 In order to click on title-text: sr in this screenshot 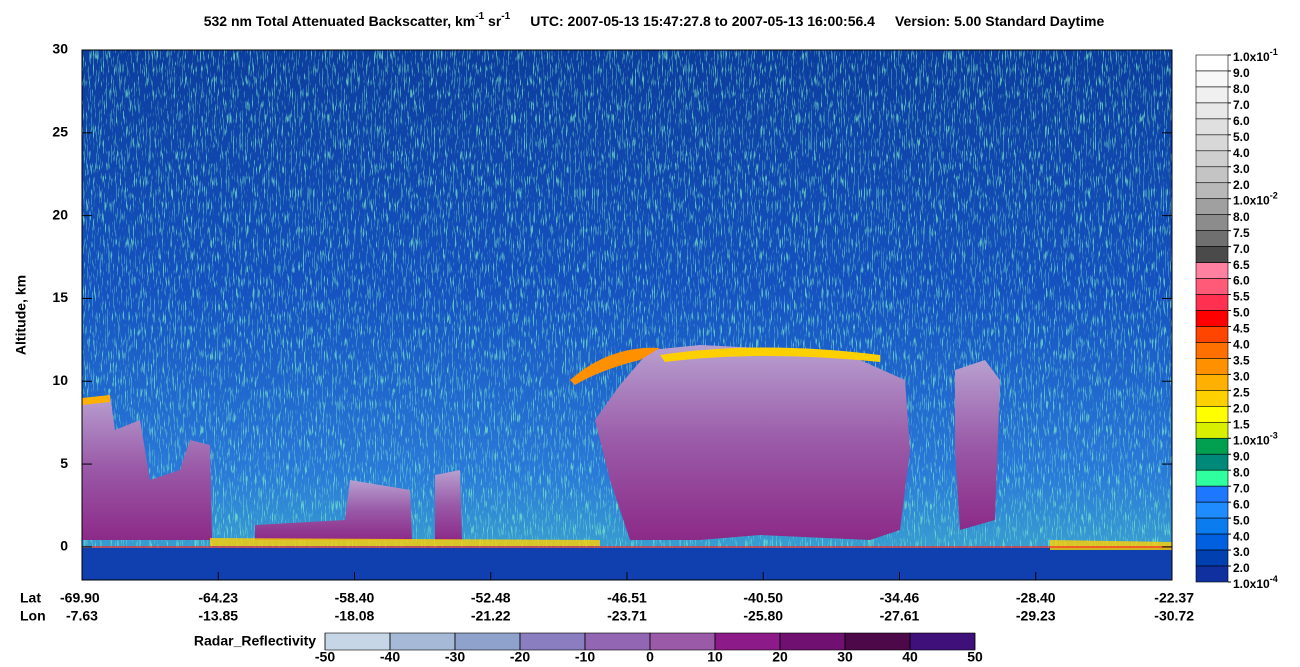, I will do `click(493, 21)`.